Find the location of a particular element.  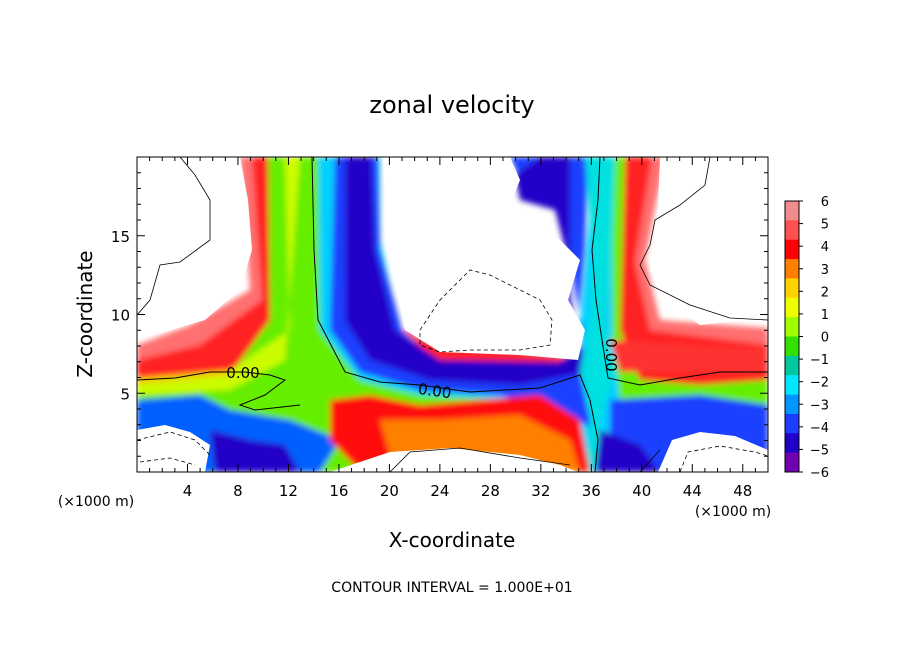

x-tick-label: 12 is located at coordinates (288, 491).